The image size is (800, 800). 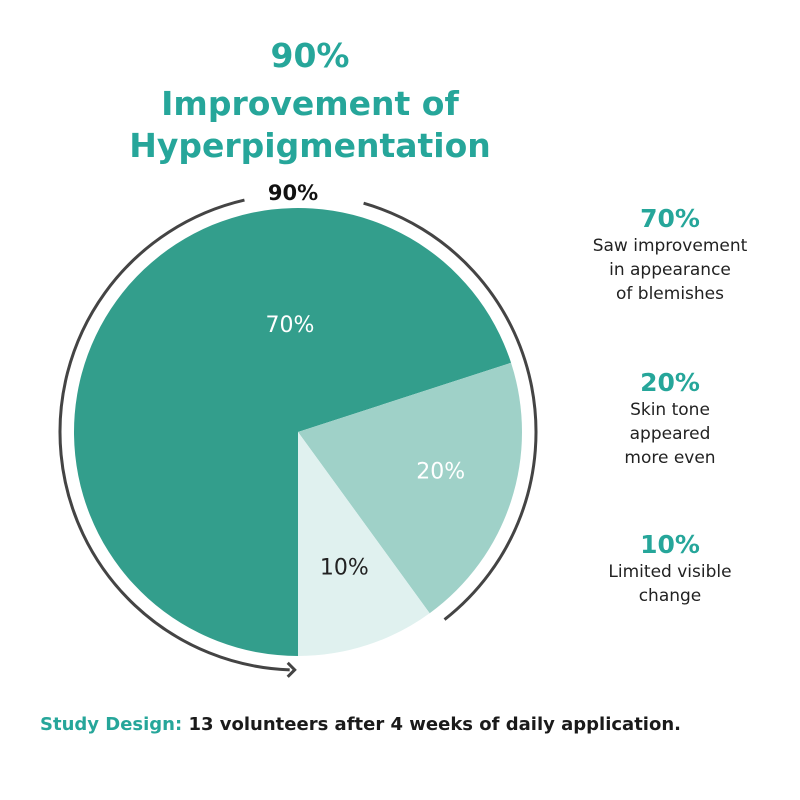 I want to click on study-design-label: Study Design:, so click(x=111, y=724).